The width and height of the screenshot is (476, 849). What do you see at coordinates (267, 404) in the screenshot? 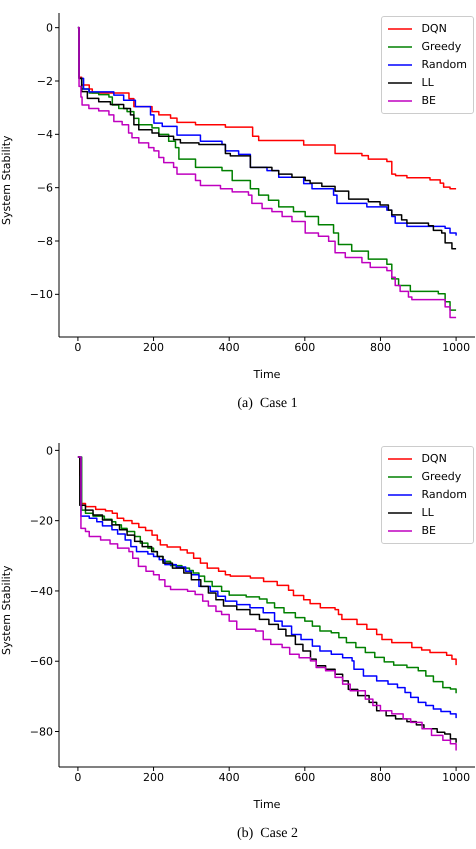
I see `text: (a) Case 1` at bounding box center [267, 404].